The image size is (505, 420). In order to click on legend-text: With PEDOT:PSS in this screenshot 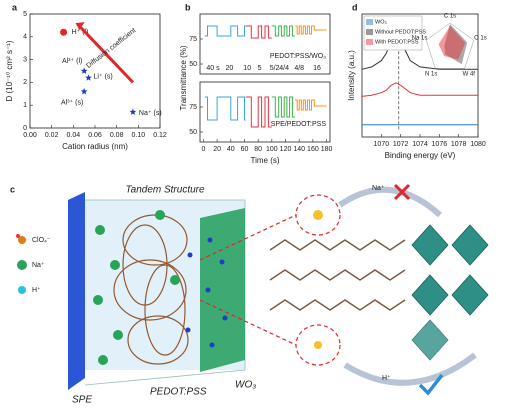, I will do `click(397, 42)`.